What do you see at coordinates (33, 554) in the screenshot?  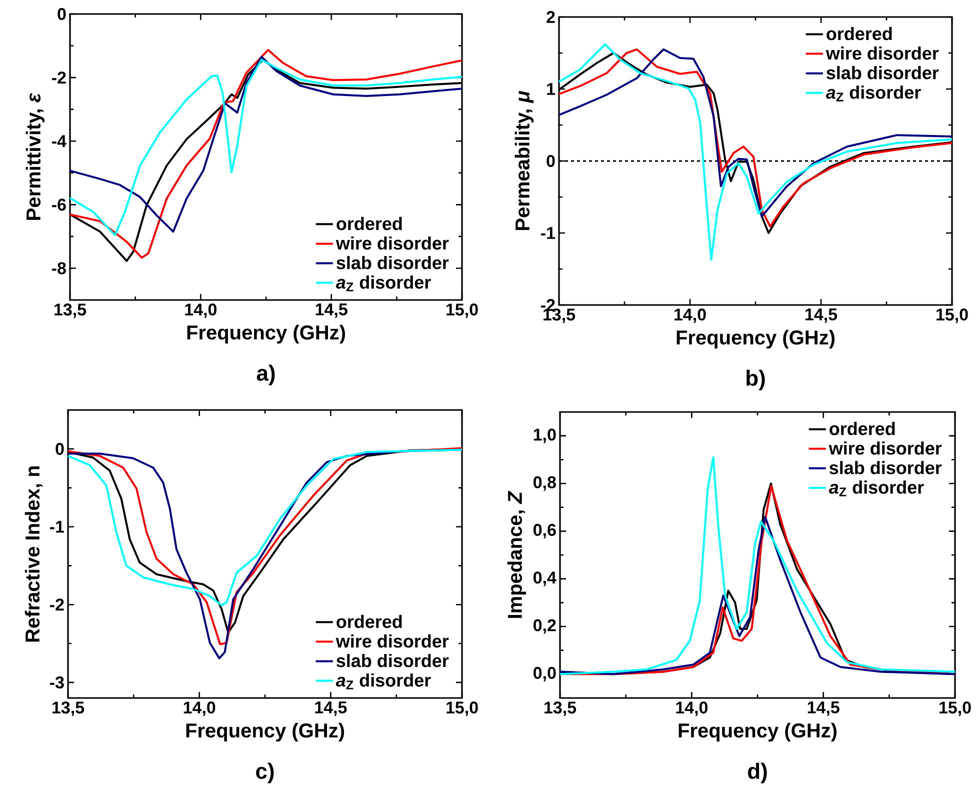 I see `y-axis-title: Refractive Index, n` at bounding box center [33, 554].